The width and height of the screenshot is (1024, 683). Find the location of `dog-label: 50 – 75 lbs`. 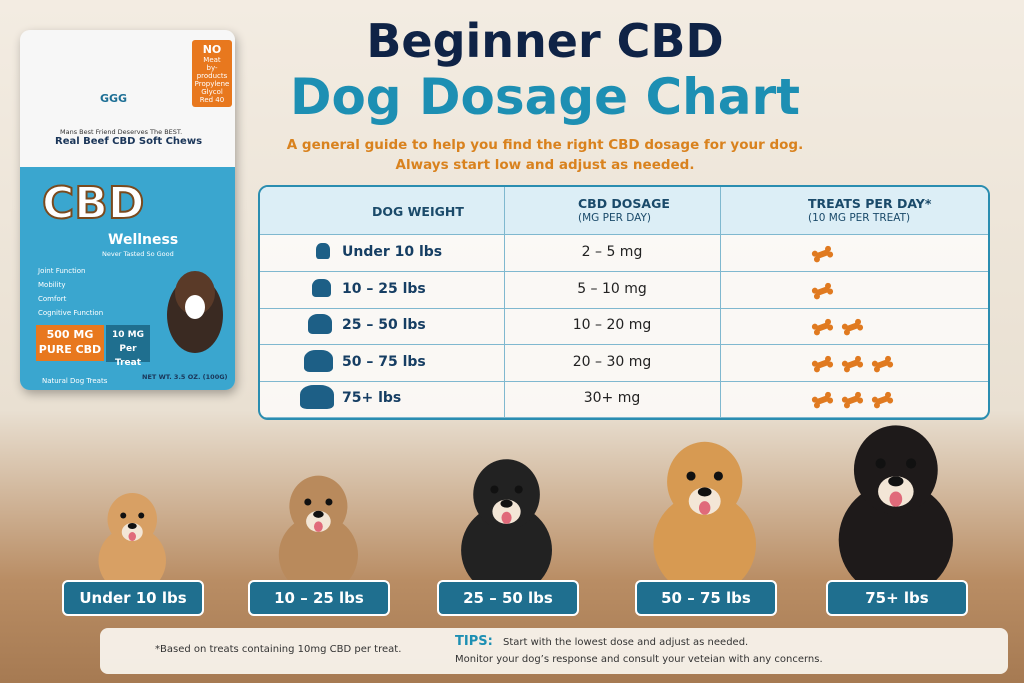

dog-label: 50 – 75 lbs is located at coordinates (706, 598).